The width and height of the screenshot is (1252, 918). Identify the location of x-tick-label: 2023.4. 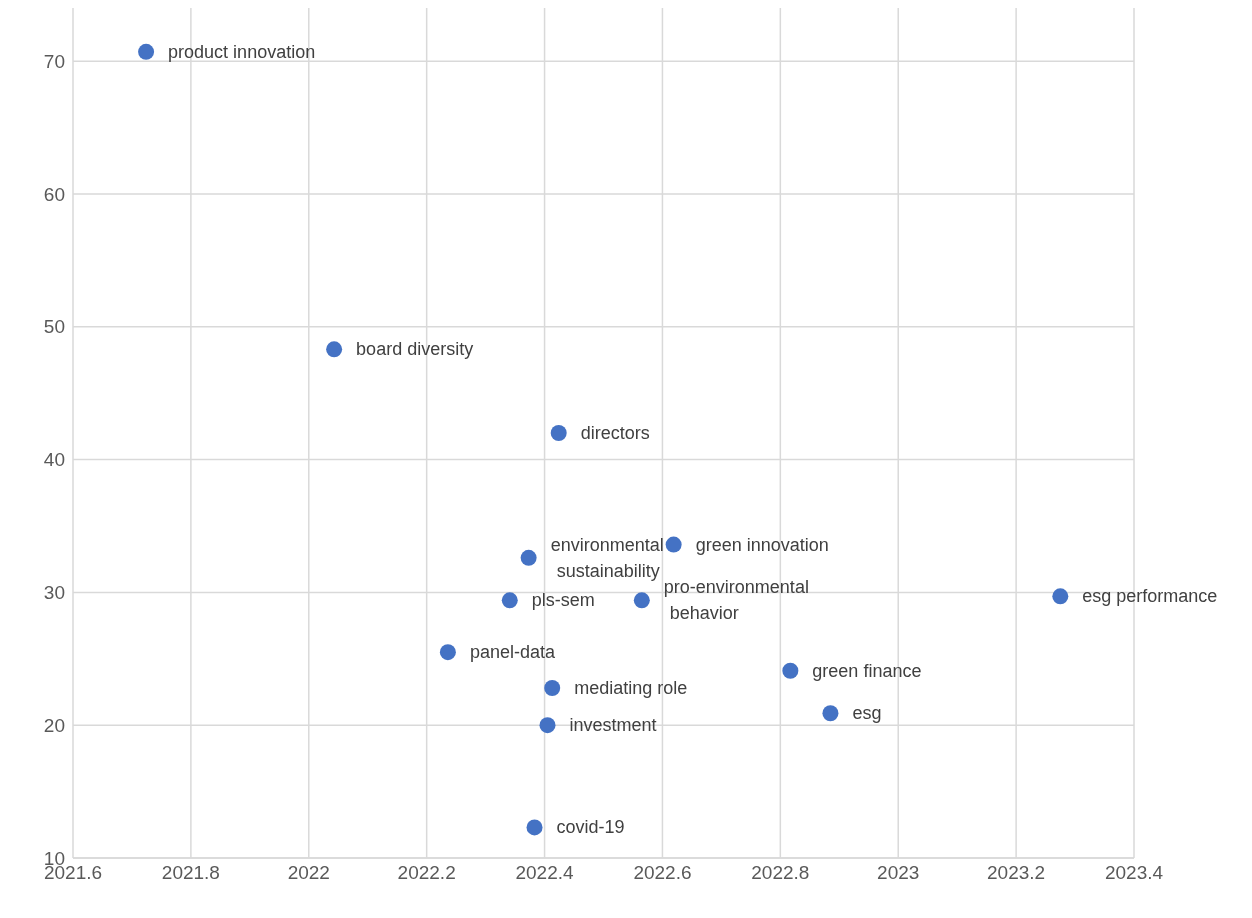
(1134, 873).